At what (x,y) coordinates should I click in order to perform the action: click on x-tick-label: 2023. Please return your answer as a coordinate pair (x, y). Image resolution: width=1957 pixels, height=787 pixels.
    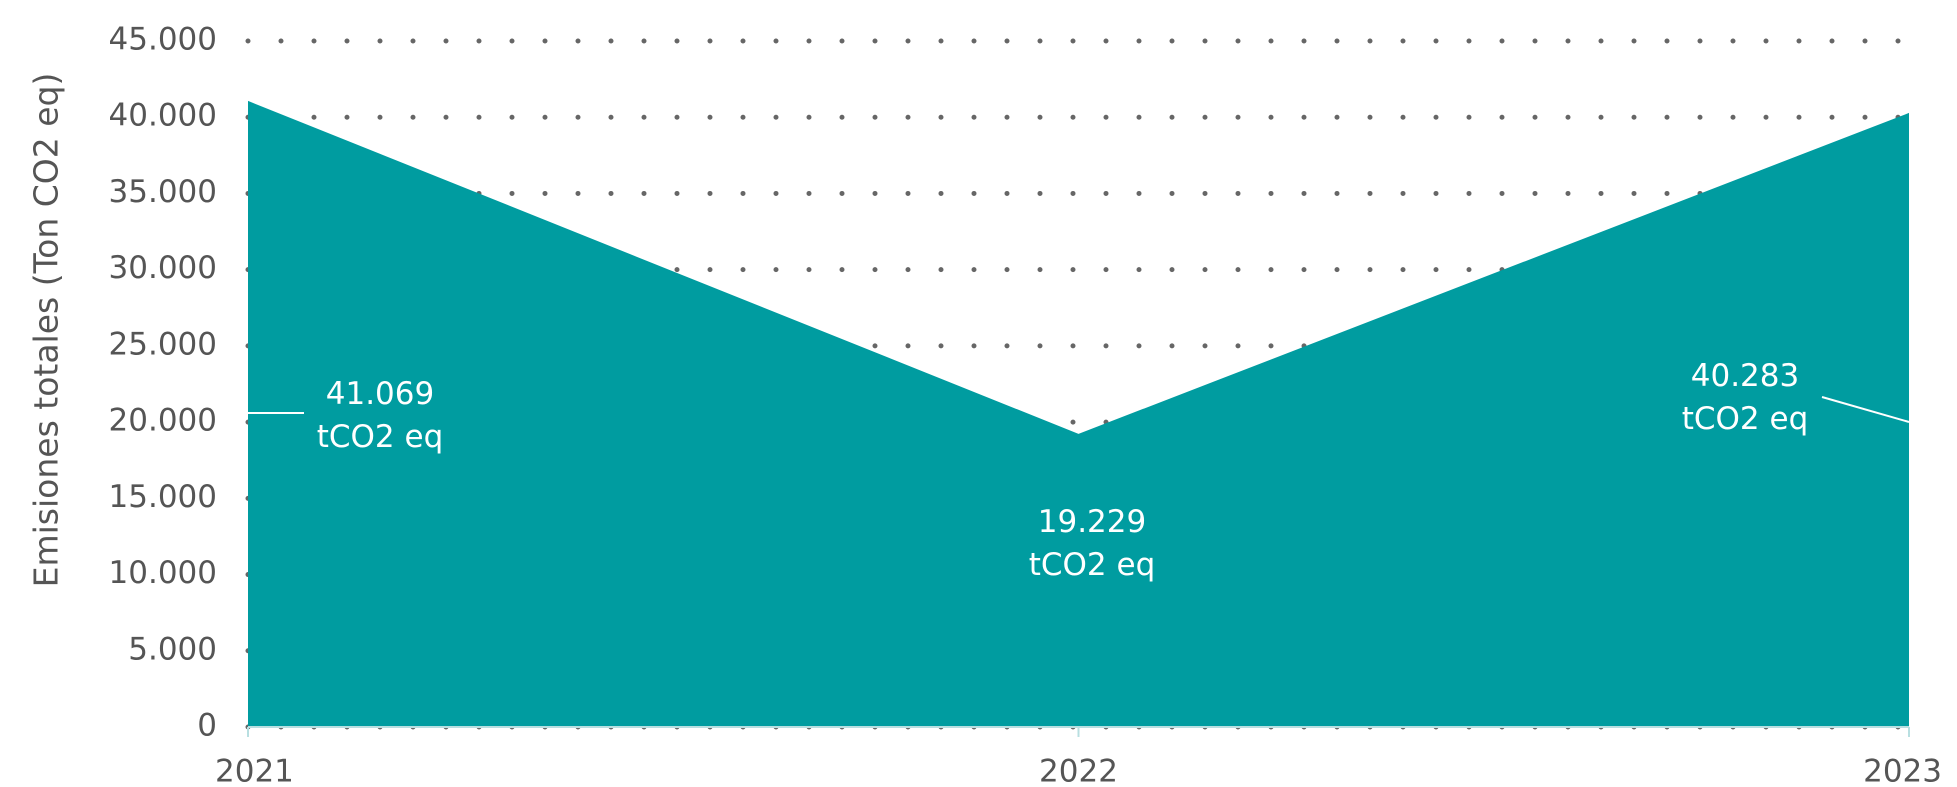
    Looking at the image, I should click on (1902, 770).